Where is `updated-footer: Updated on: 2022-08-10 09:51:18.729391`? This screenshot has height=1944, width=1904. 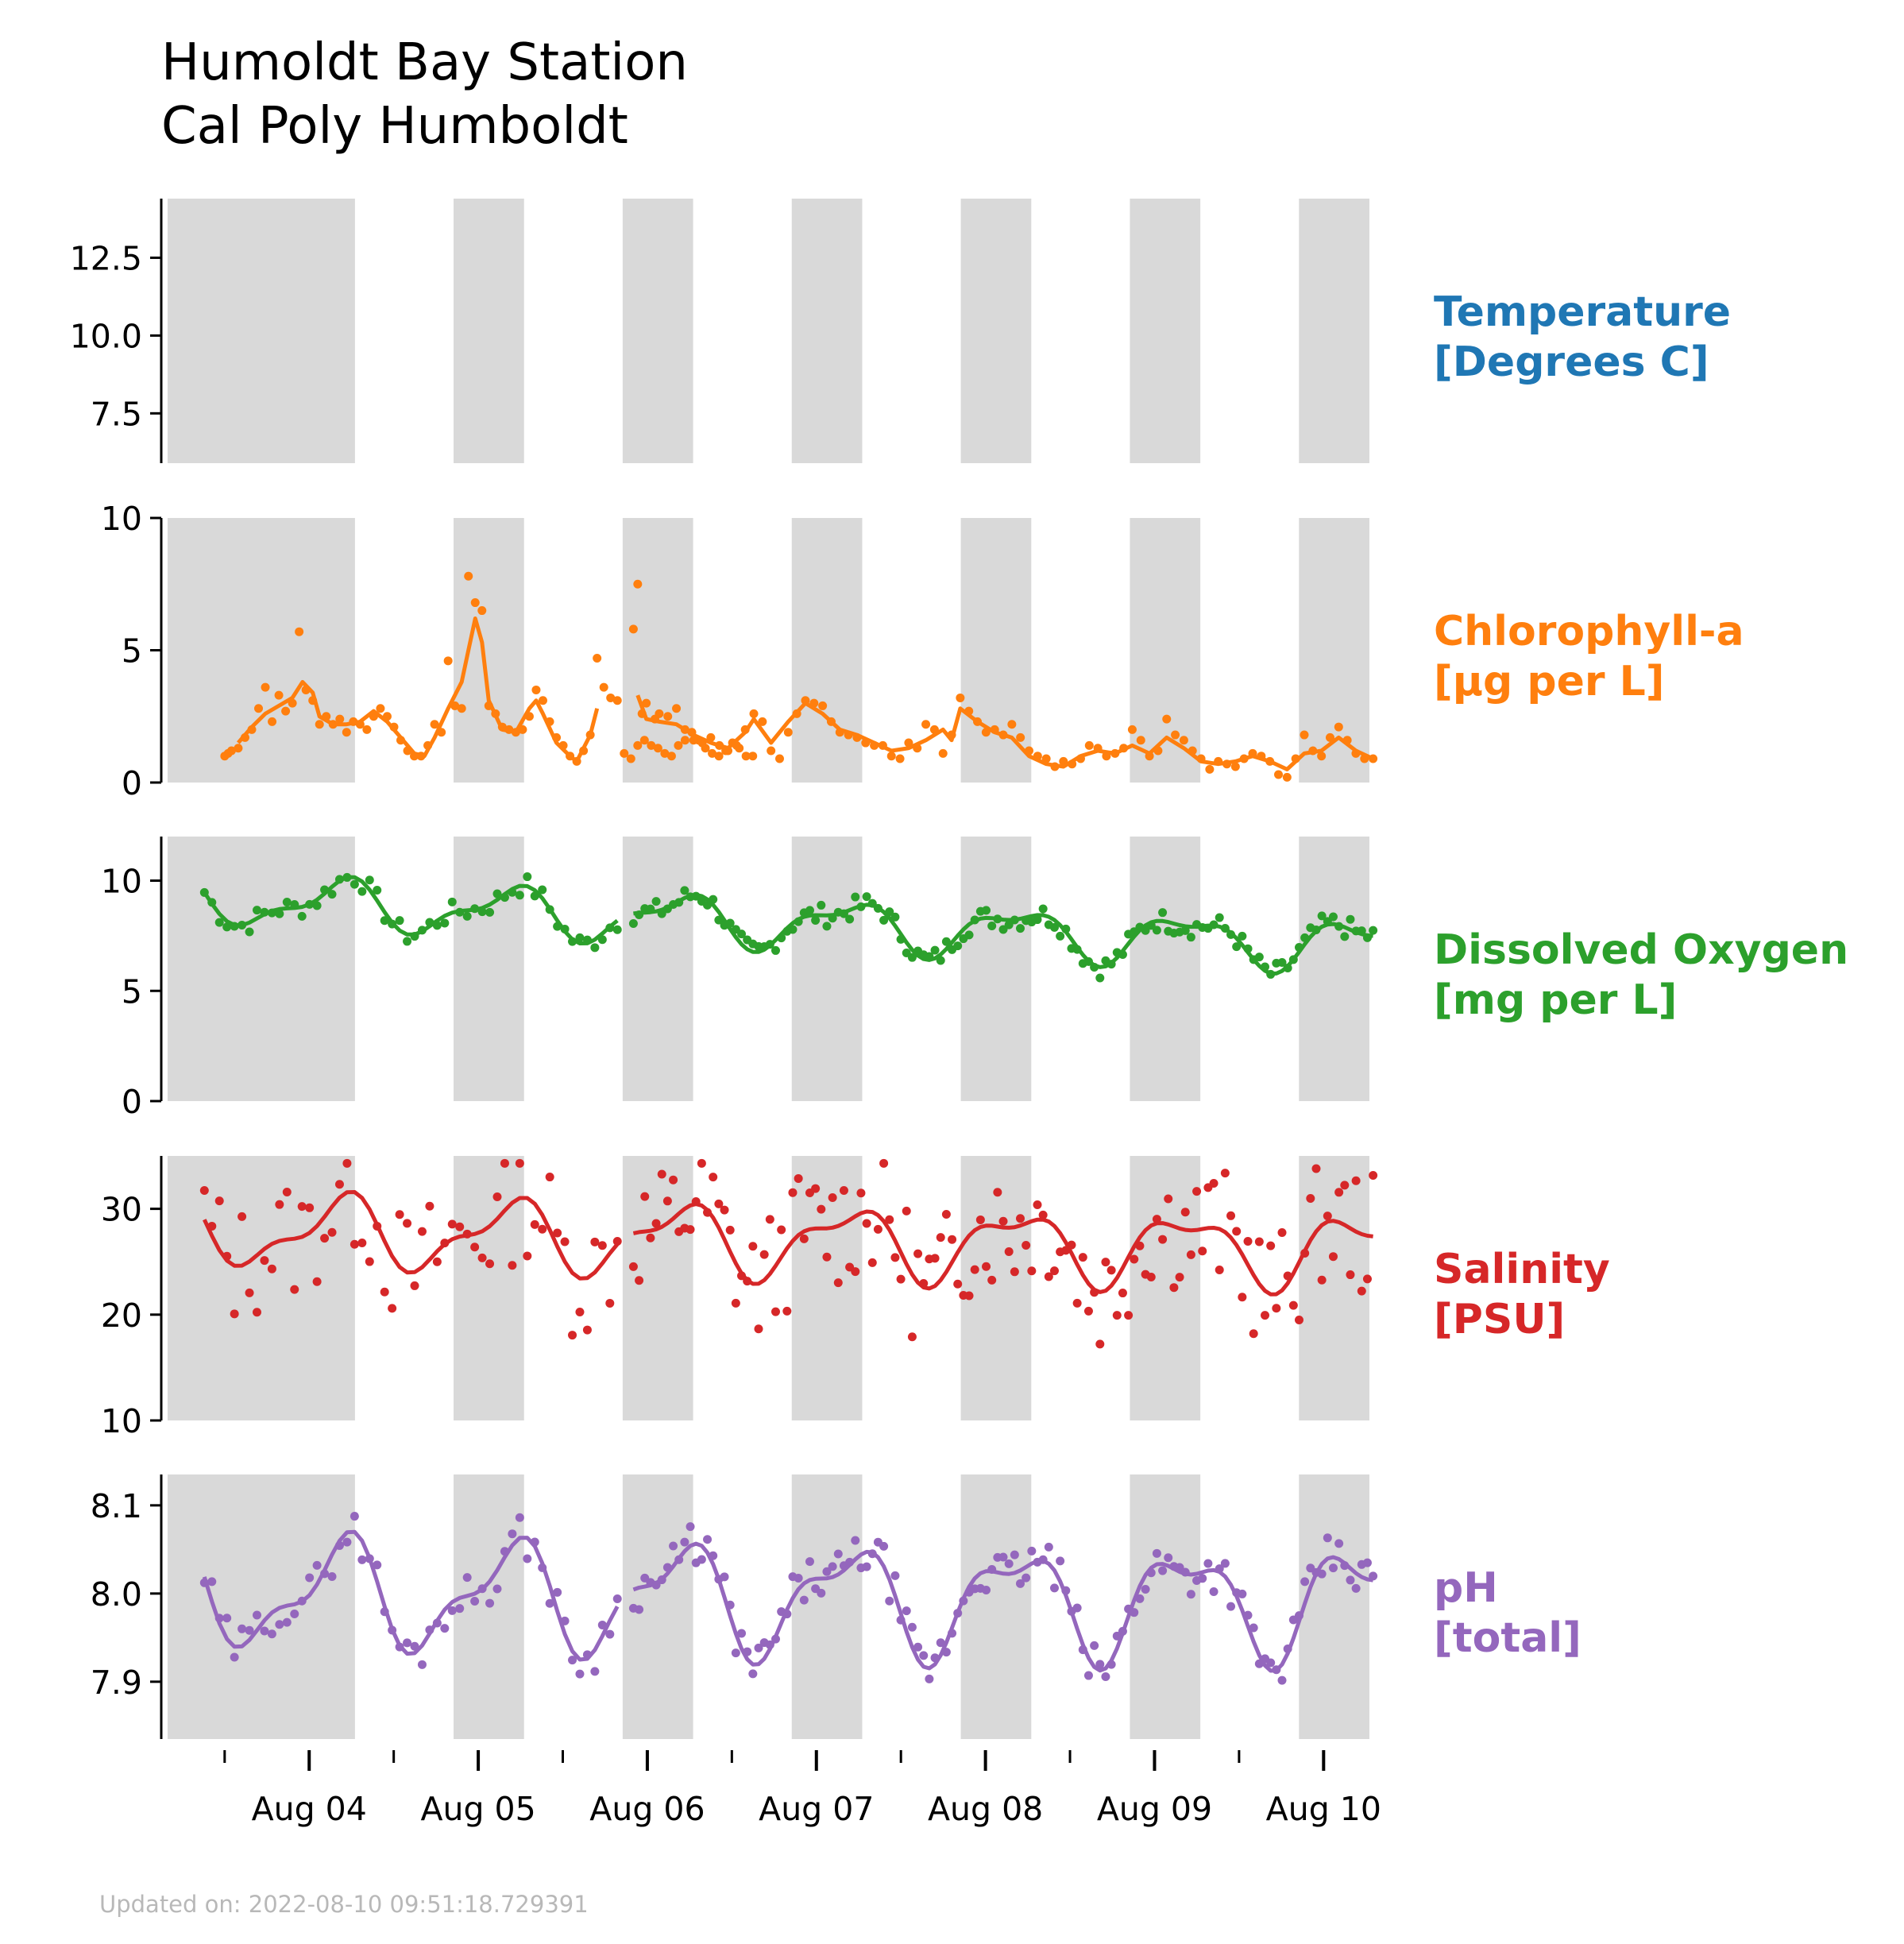 updated-footer: Updated on: 2022-08-10 09:51:18.729391 is located at coordinates (344, 1905).